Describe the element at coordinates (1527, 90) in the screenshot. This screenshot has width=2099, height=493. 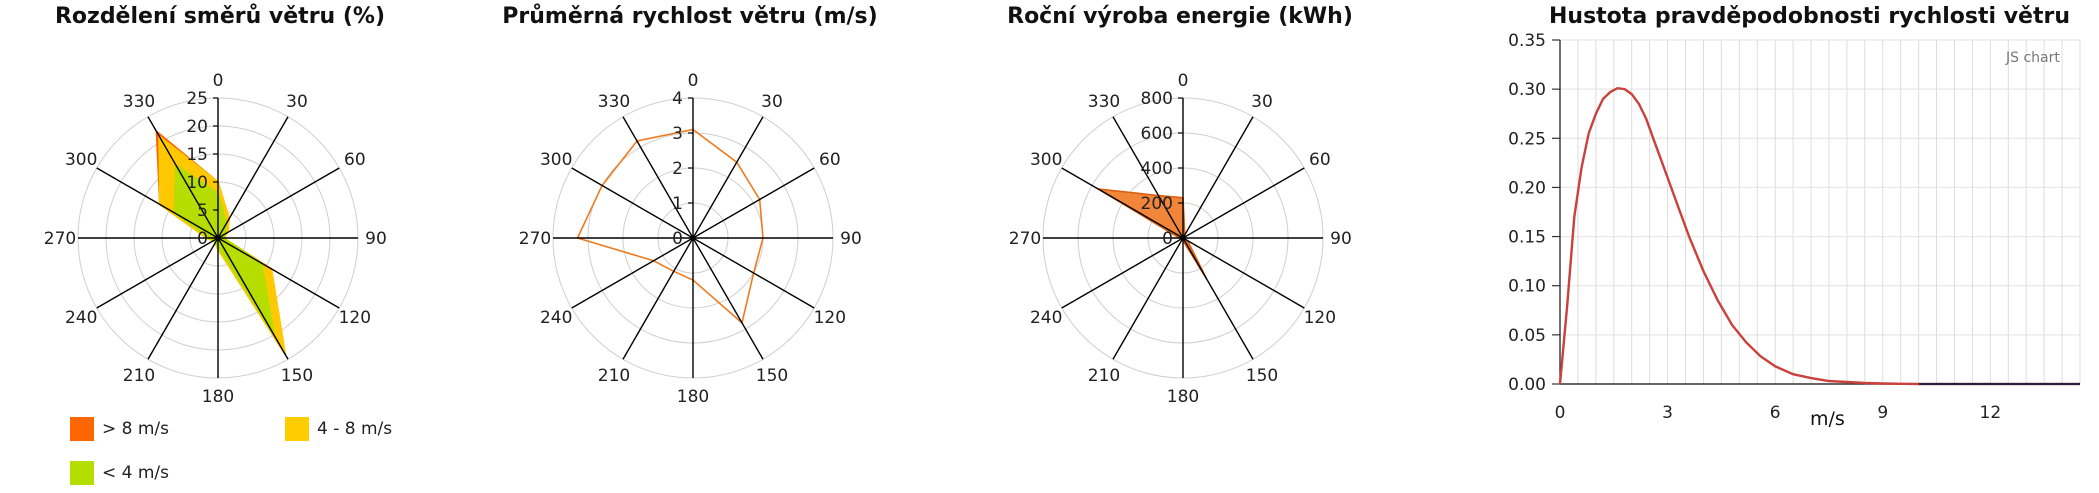
I see `pdf-y-tick-label: 0.30` at that location.